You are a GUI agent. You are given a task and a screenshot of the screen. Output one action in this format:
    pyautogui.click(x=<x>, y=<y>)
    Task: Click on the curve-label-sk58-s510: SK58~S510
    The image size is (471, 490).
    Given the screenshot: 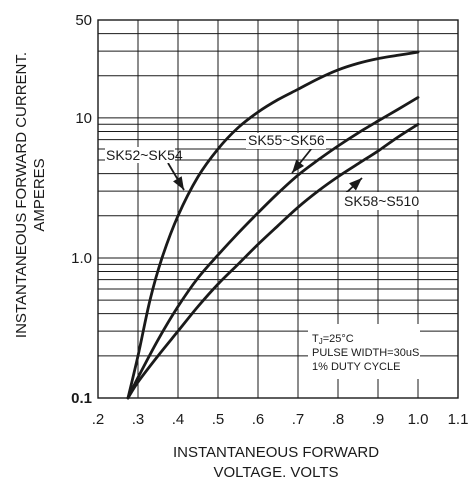 What is the action you would take?
    pyautogui.click(x=381, y=201)
    